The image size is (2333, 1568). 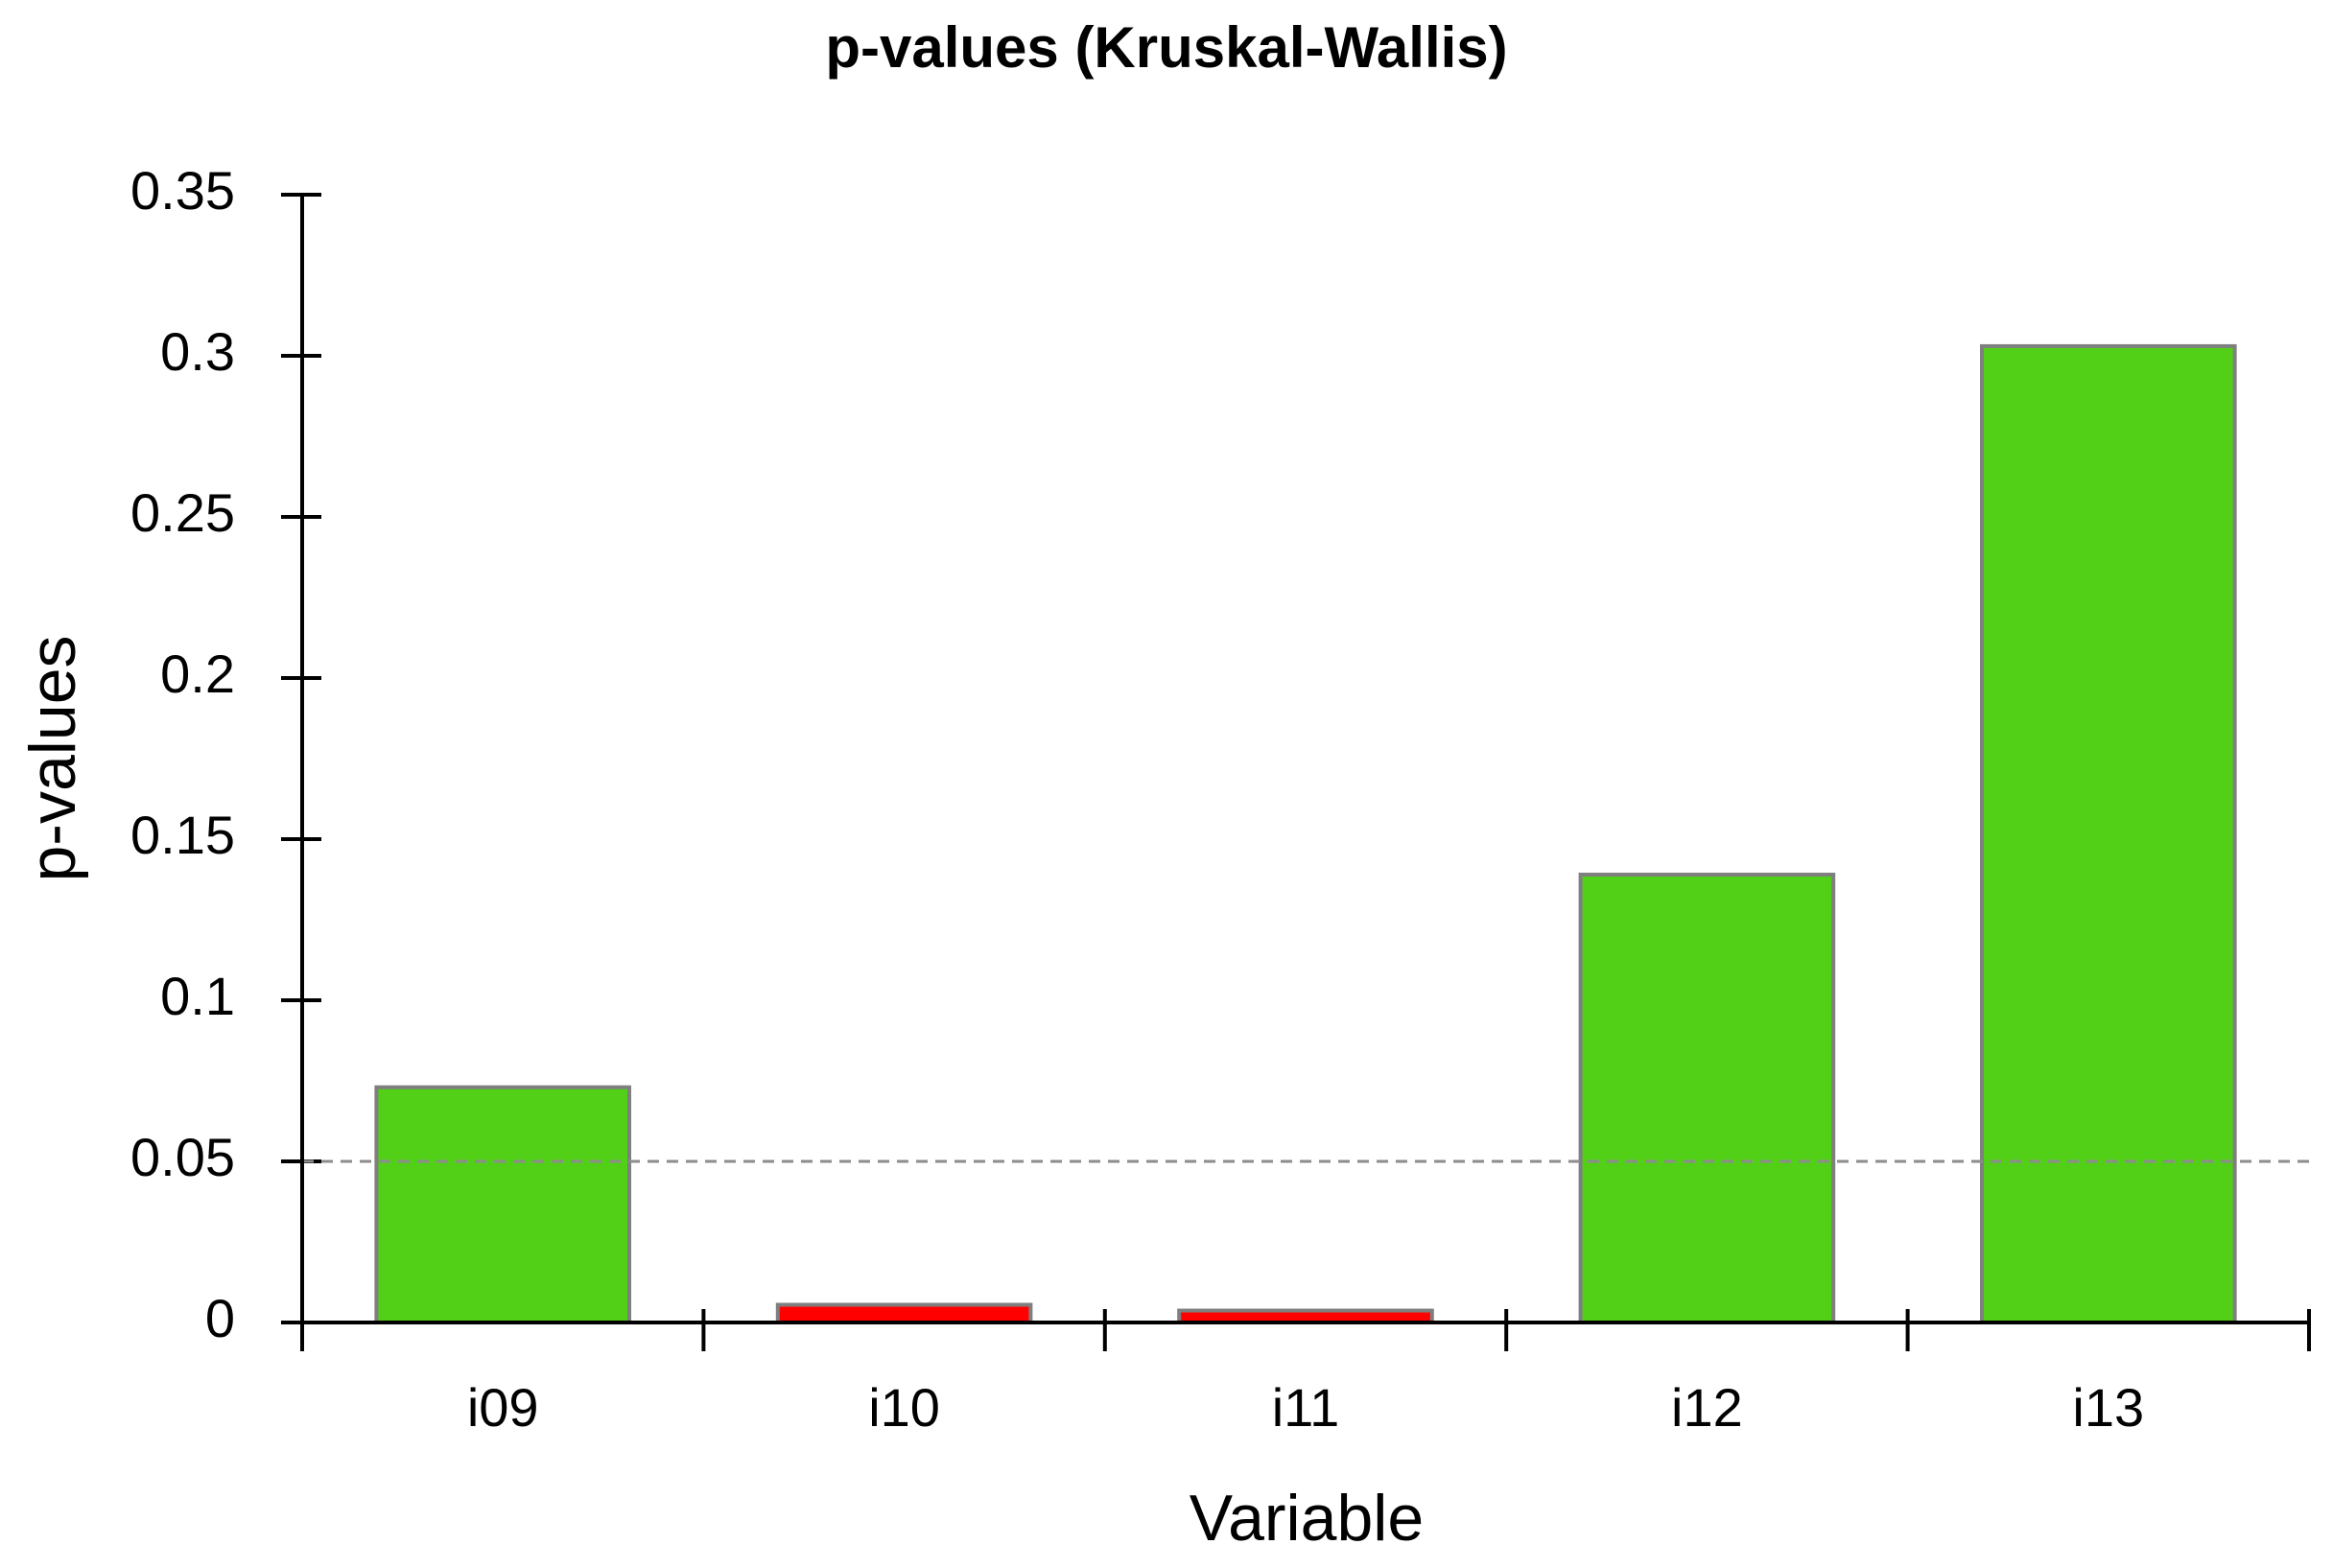 What do you see at coordinates (197, 352) in the screenshot?
I see `y-tick-label: 0.3` at bounding box center [197, 352].